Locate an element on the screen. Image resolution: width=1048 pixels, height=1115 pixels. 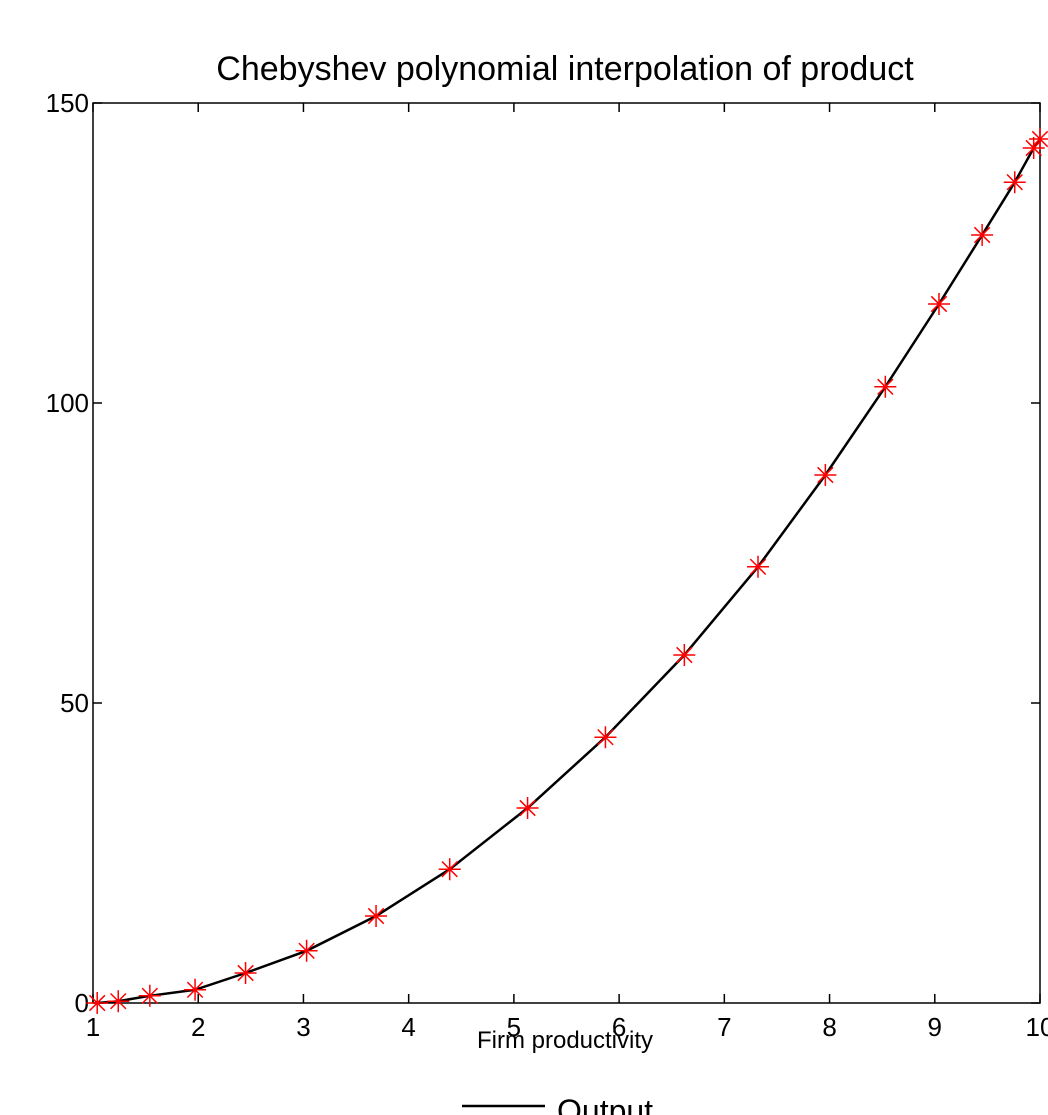
x-tick-label: 8 is located at coordinates (829, 1027).